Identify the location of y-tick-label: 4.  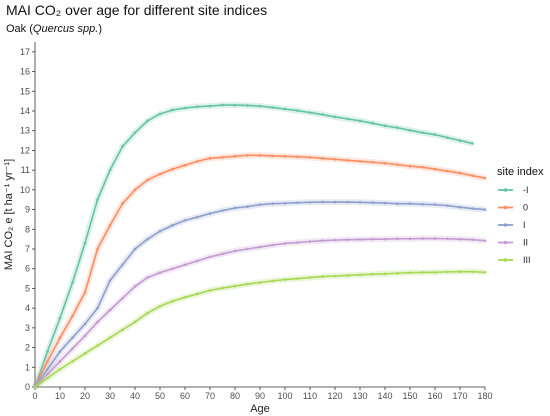
(27, 308).